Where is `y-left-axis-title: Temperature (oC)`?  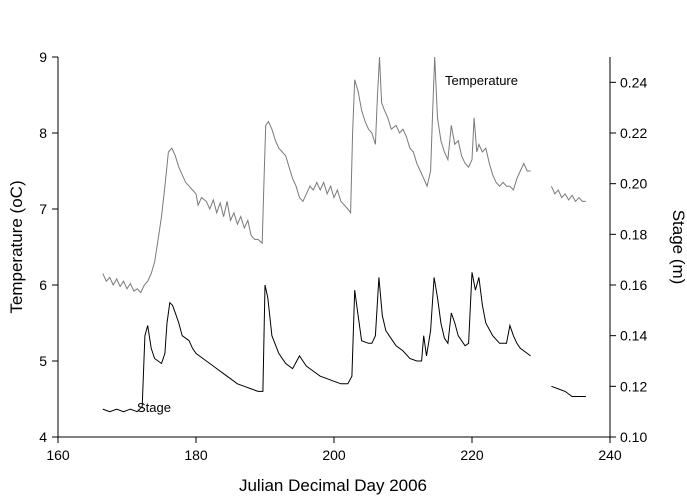 y-left-axis-title: Temperature (oC) is located at coordinates (16, 246).